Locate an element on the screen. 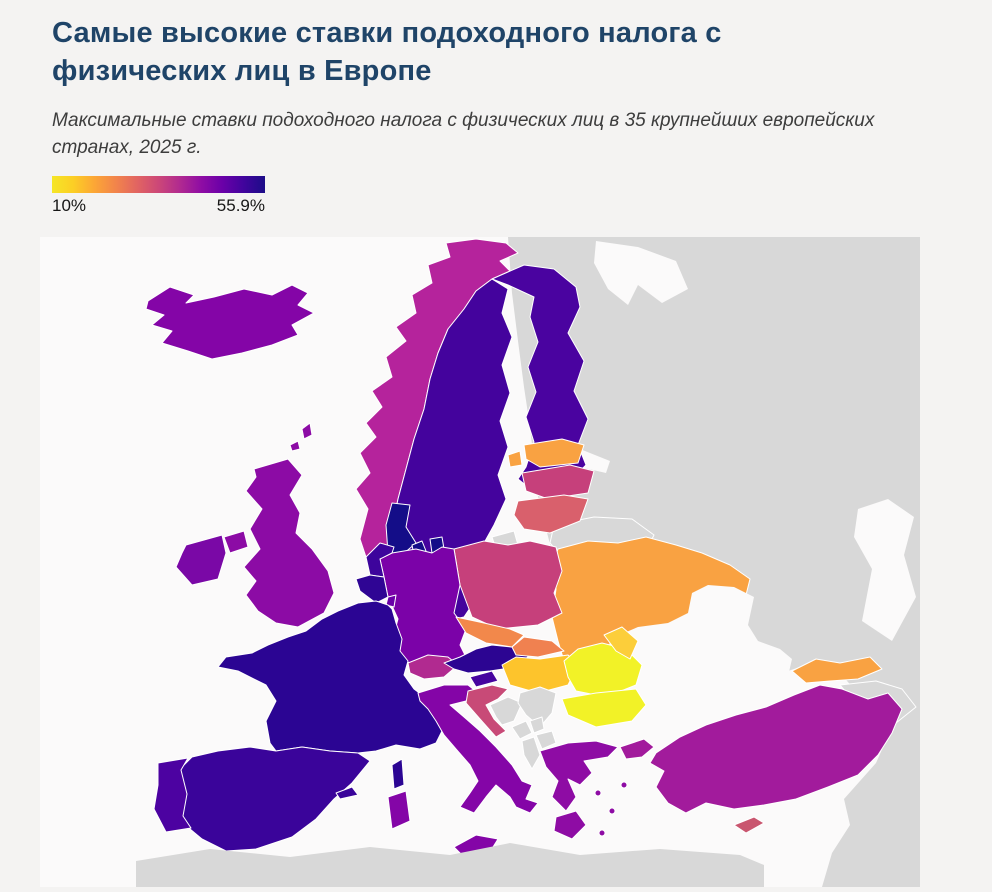  country-greece-peloponnese is located at coordinates (570, 825).